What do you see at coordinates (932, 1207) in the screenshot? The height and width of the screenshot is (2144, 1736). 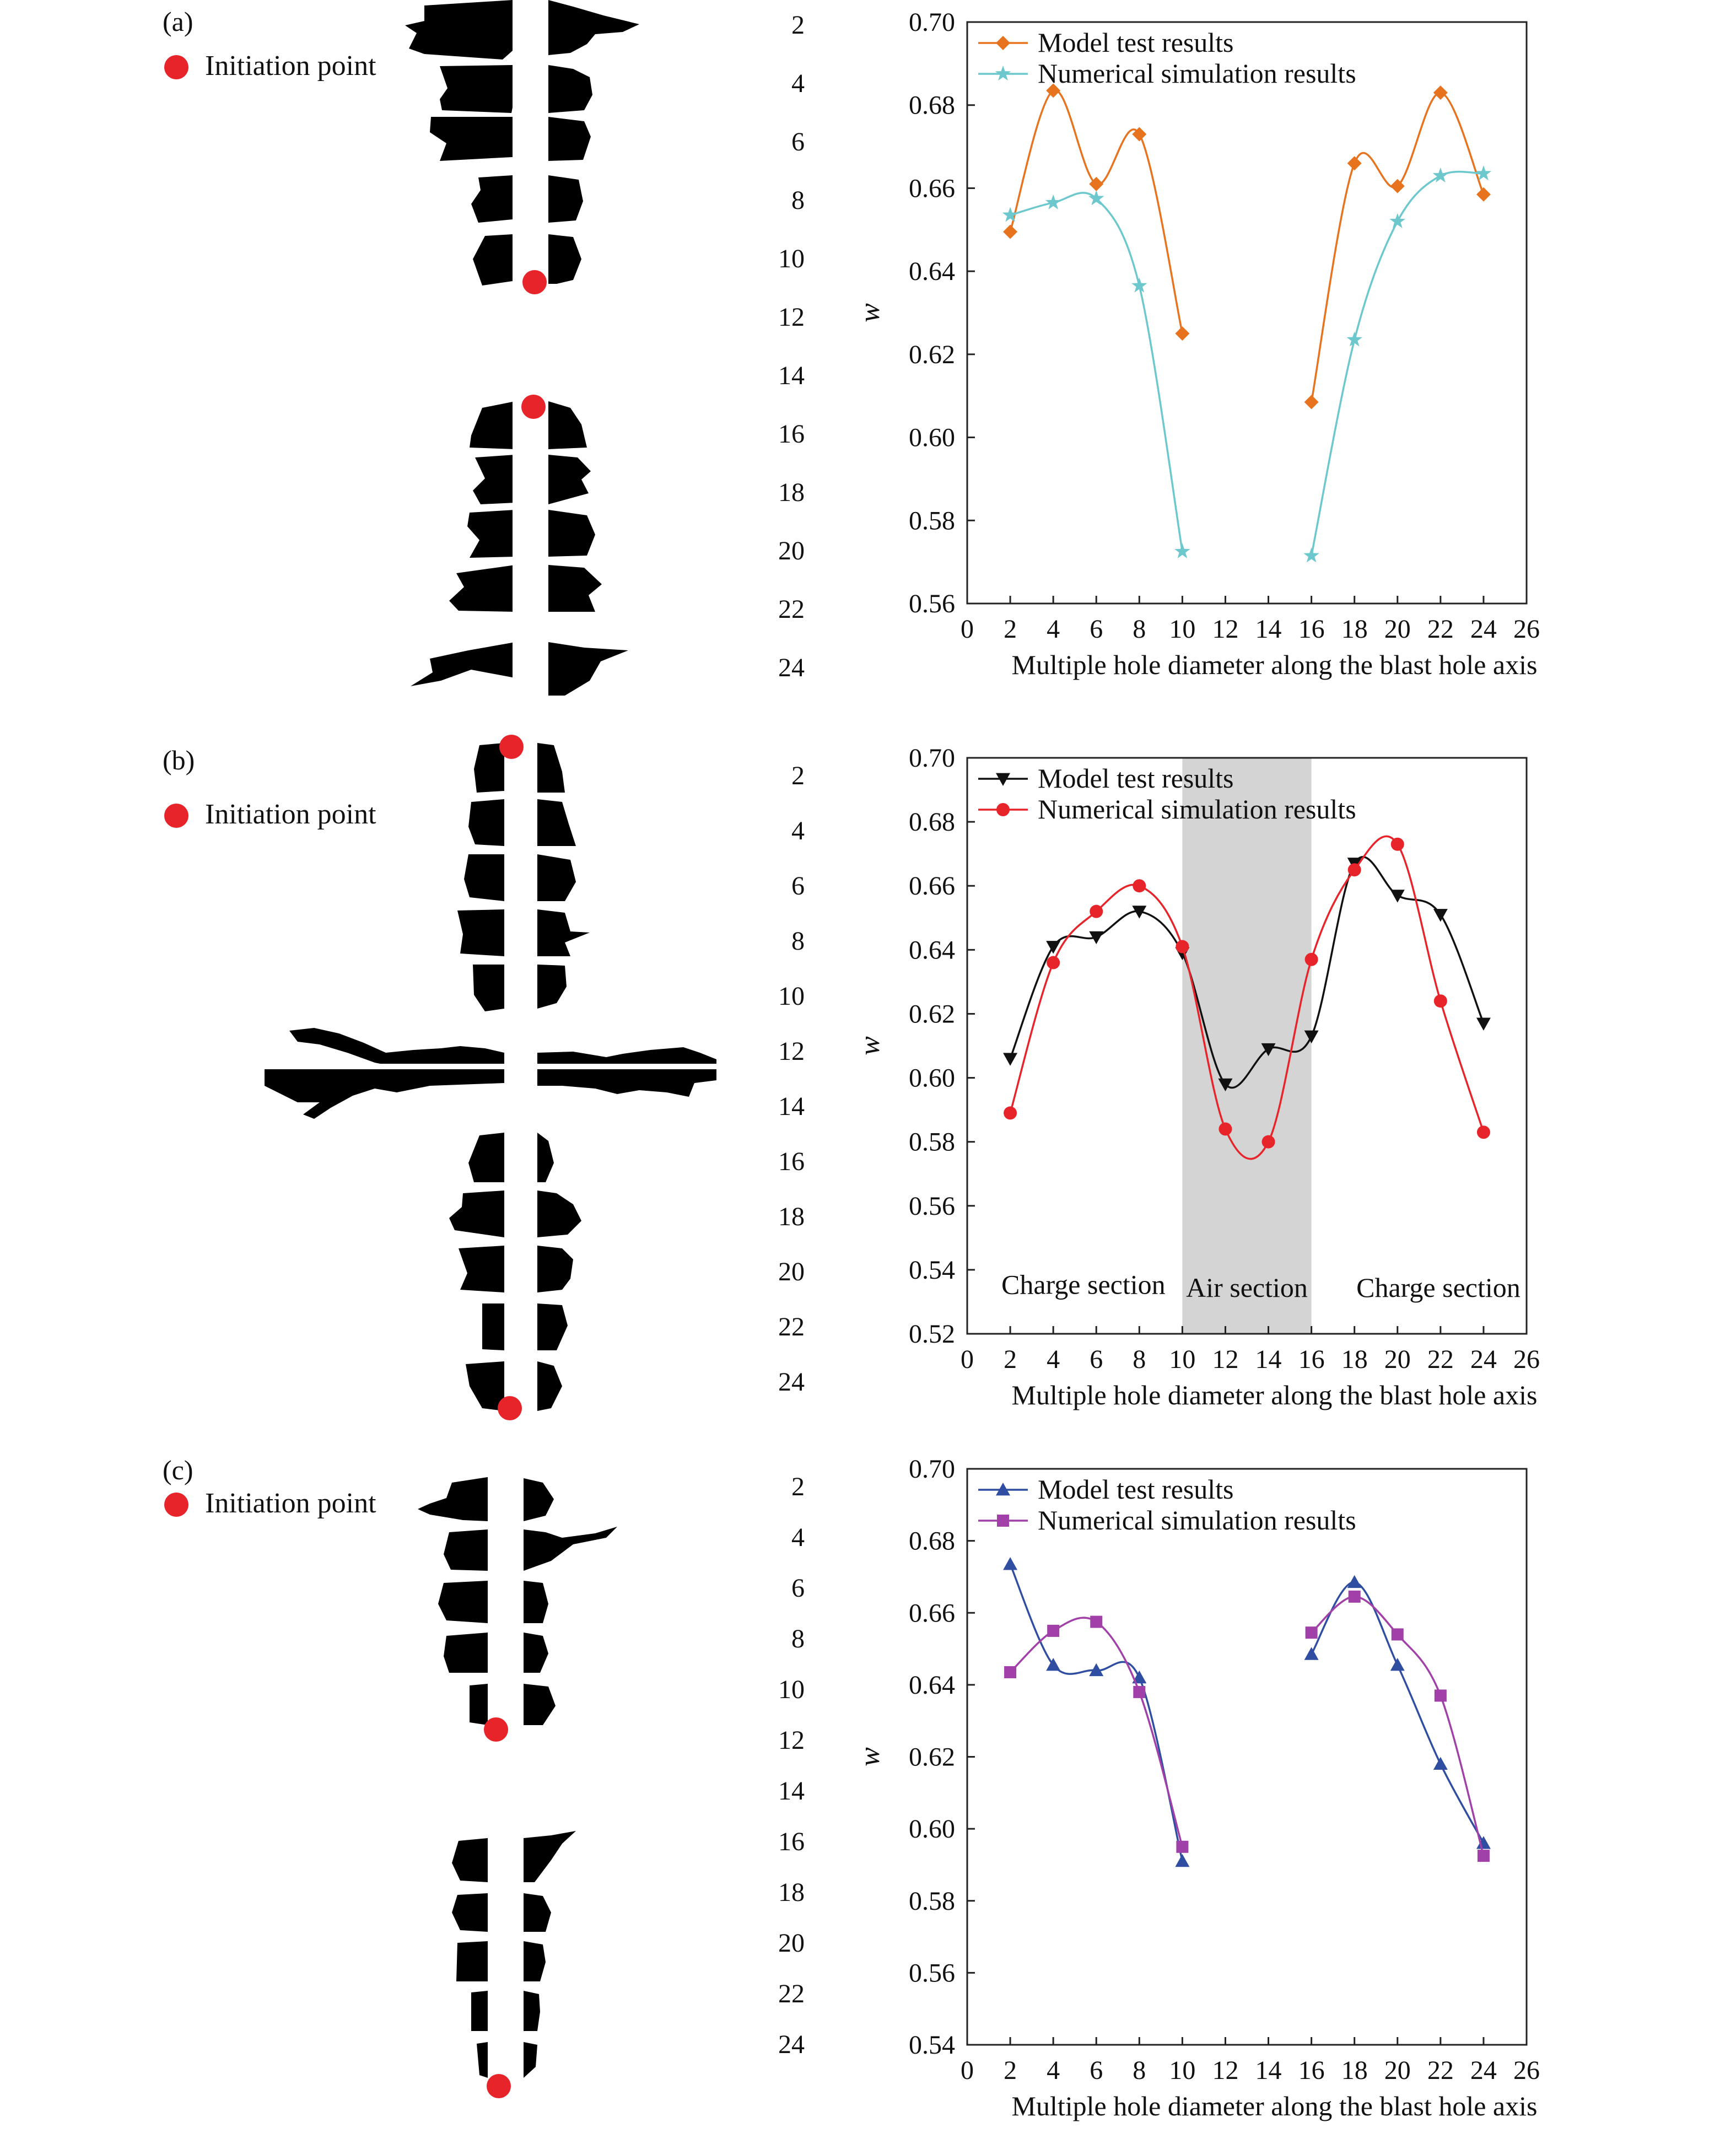 I see `y-tick-label: 0.56` at bounding box center [932, 1207].